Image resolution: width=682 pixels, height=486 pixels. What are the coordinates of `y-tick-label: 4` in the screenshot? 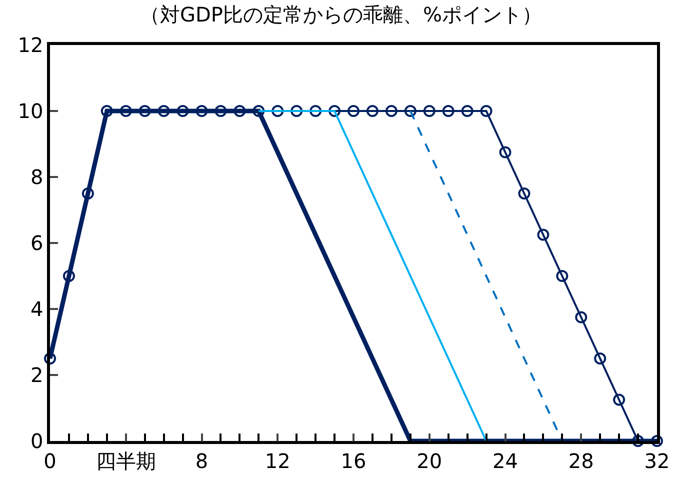 It's located at (37, 309).